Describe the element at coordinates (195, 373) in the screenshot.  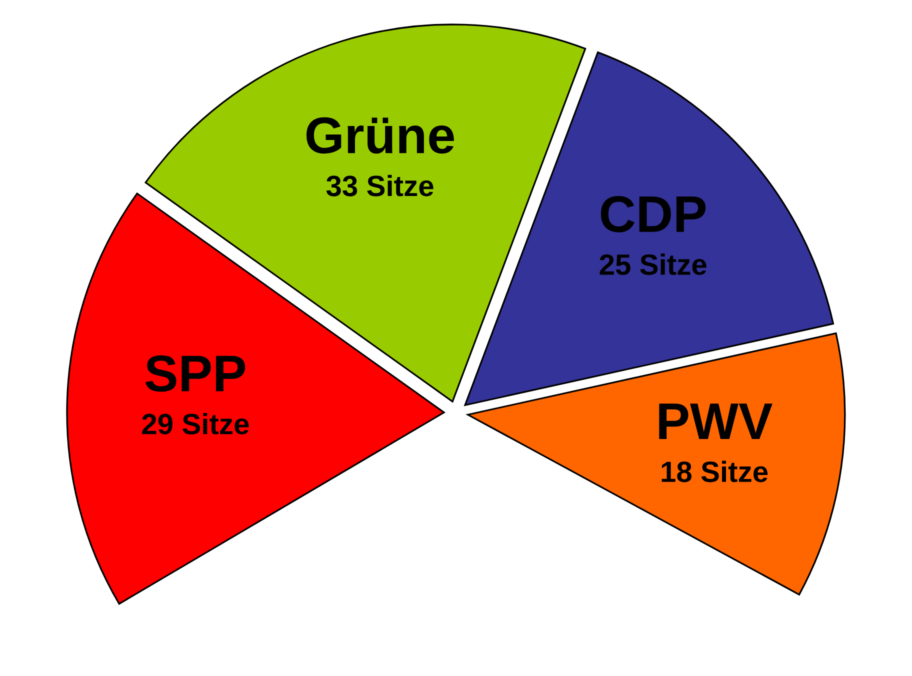
I see `slice-label: SPP` at that location.